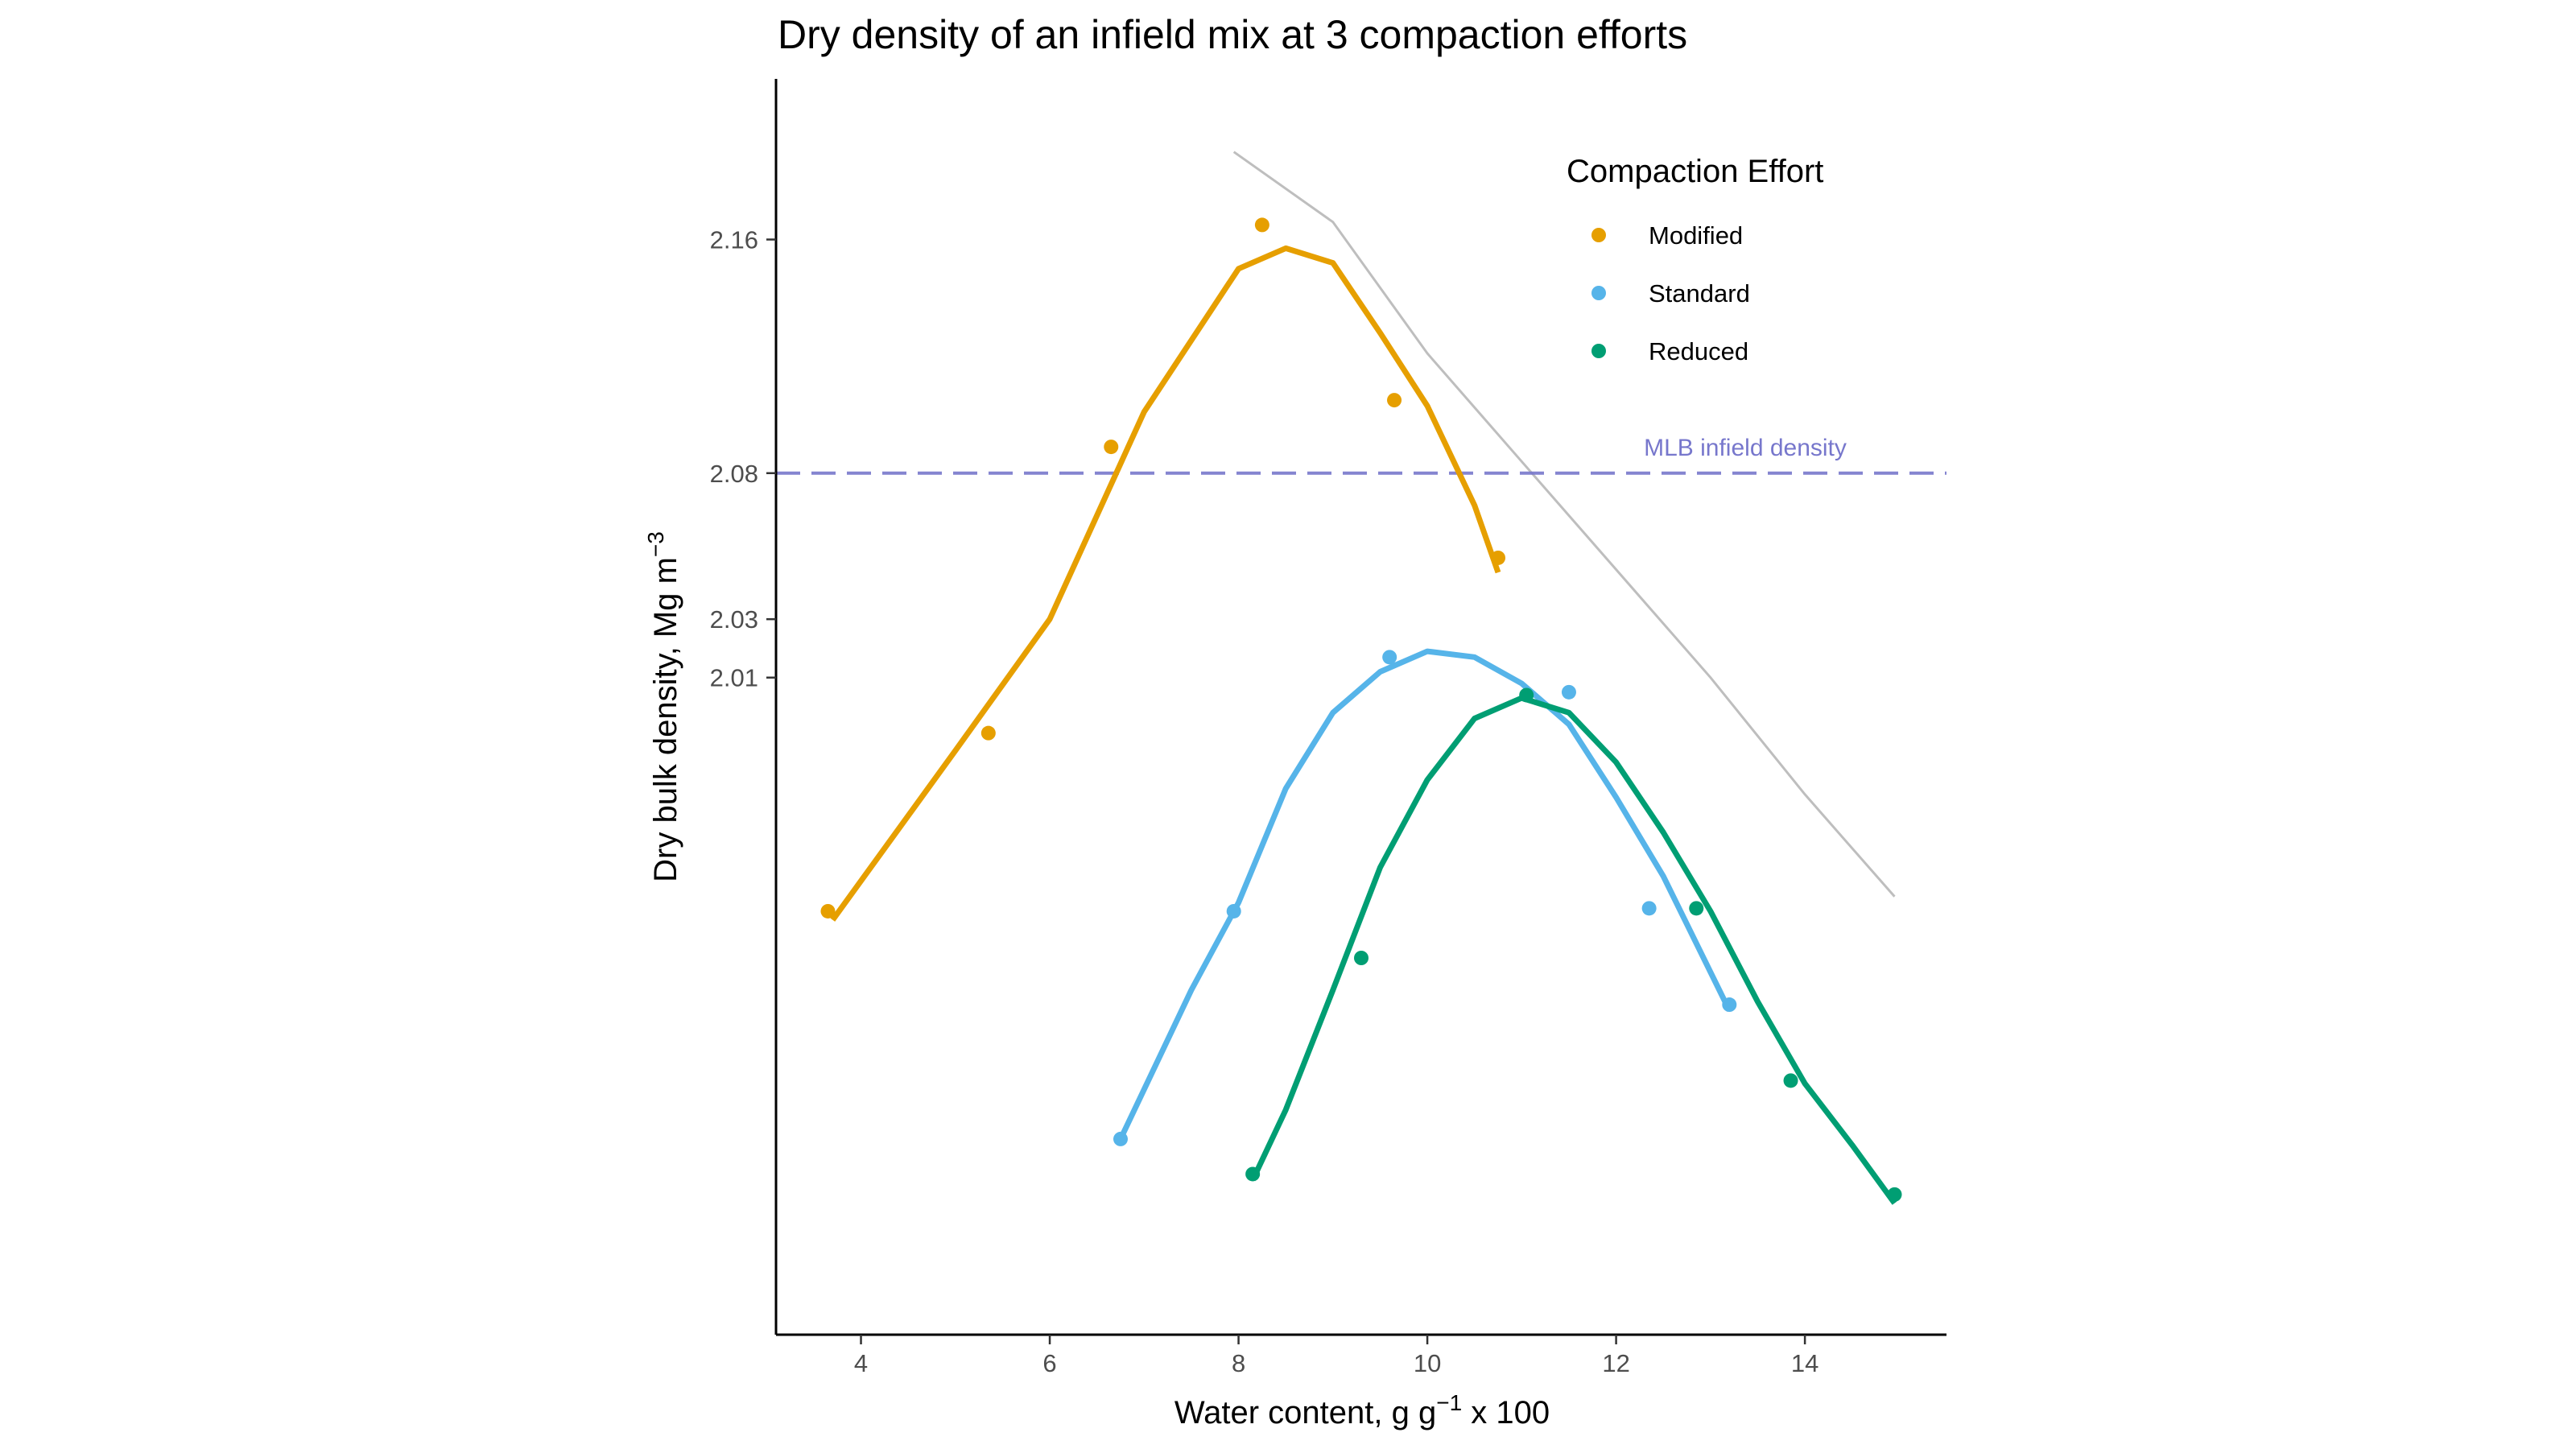 This screenshot has width=2576, height=1449. I want to click on y-tick-label: 2.03, so click(734, 619).